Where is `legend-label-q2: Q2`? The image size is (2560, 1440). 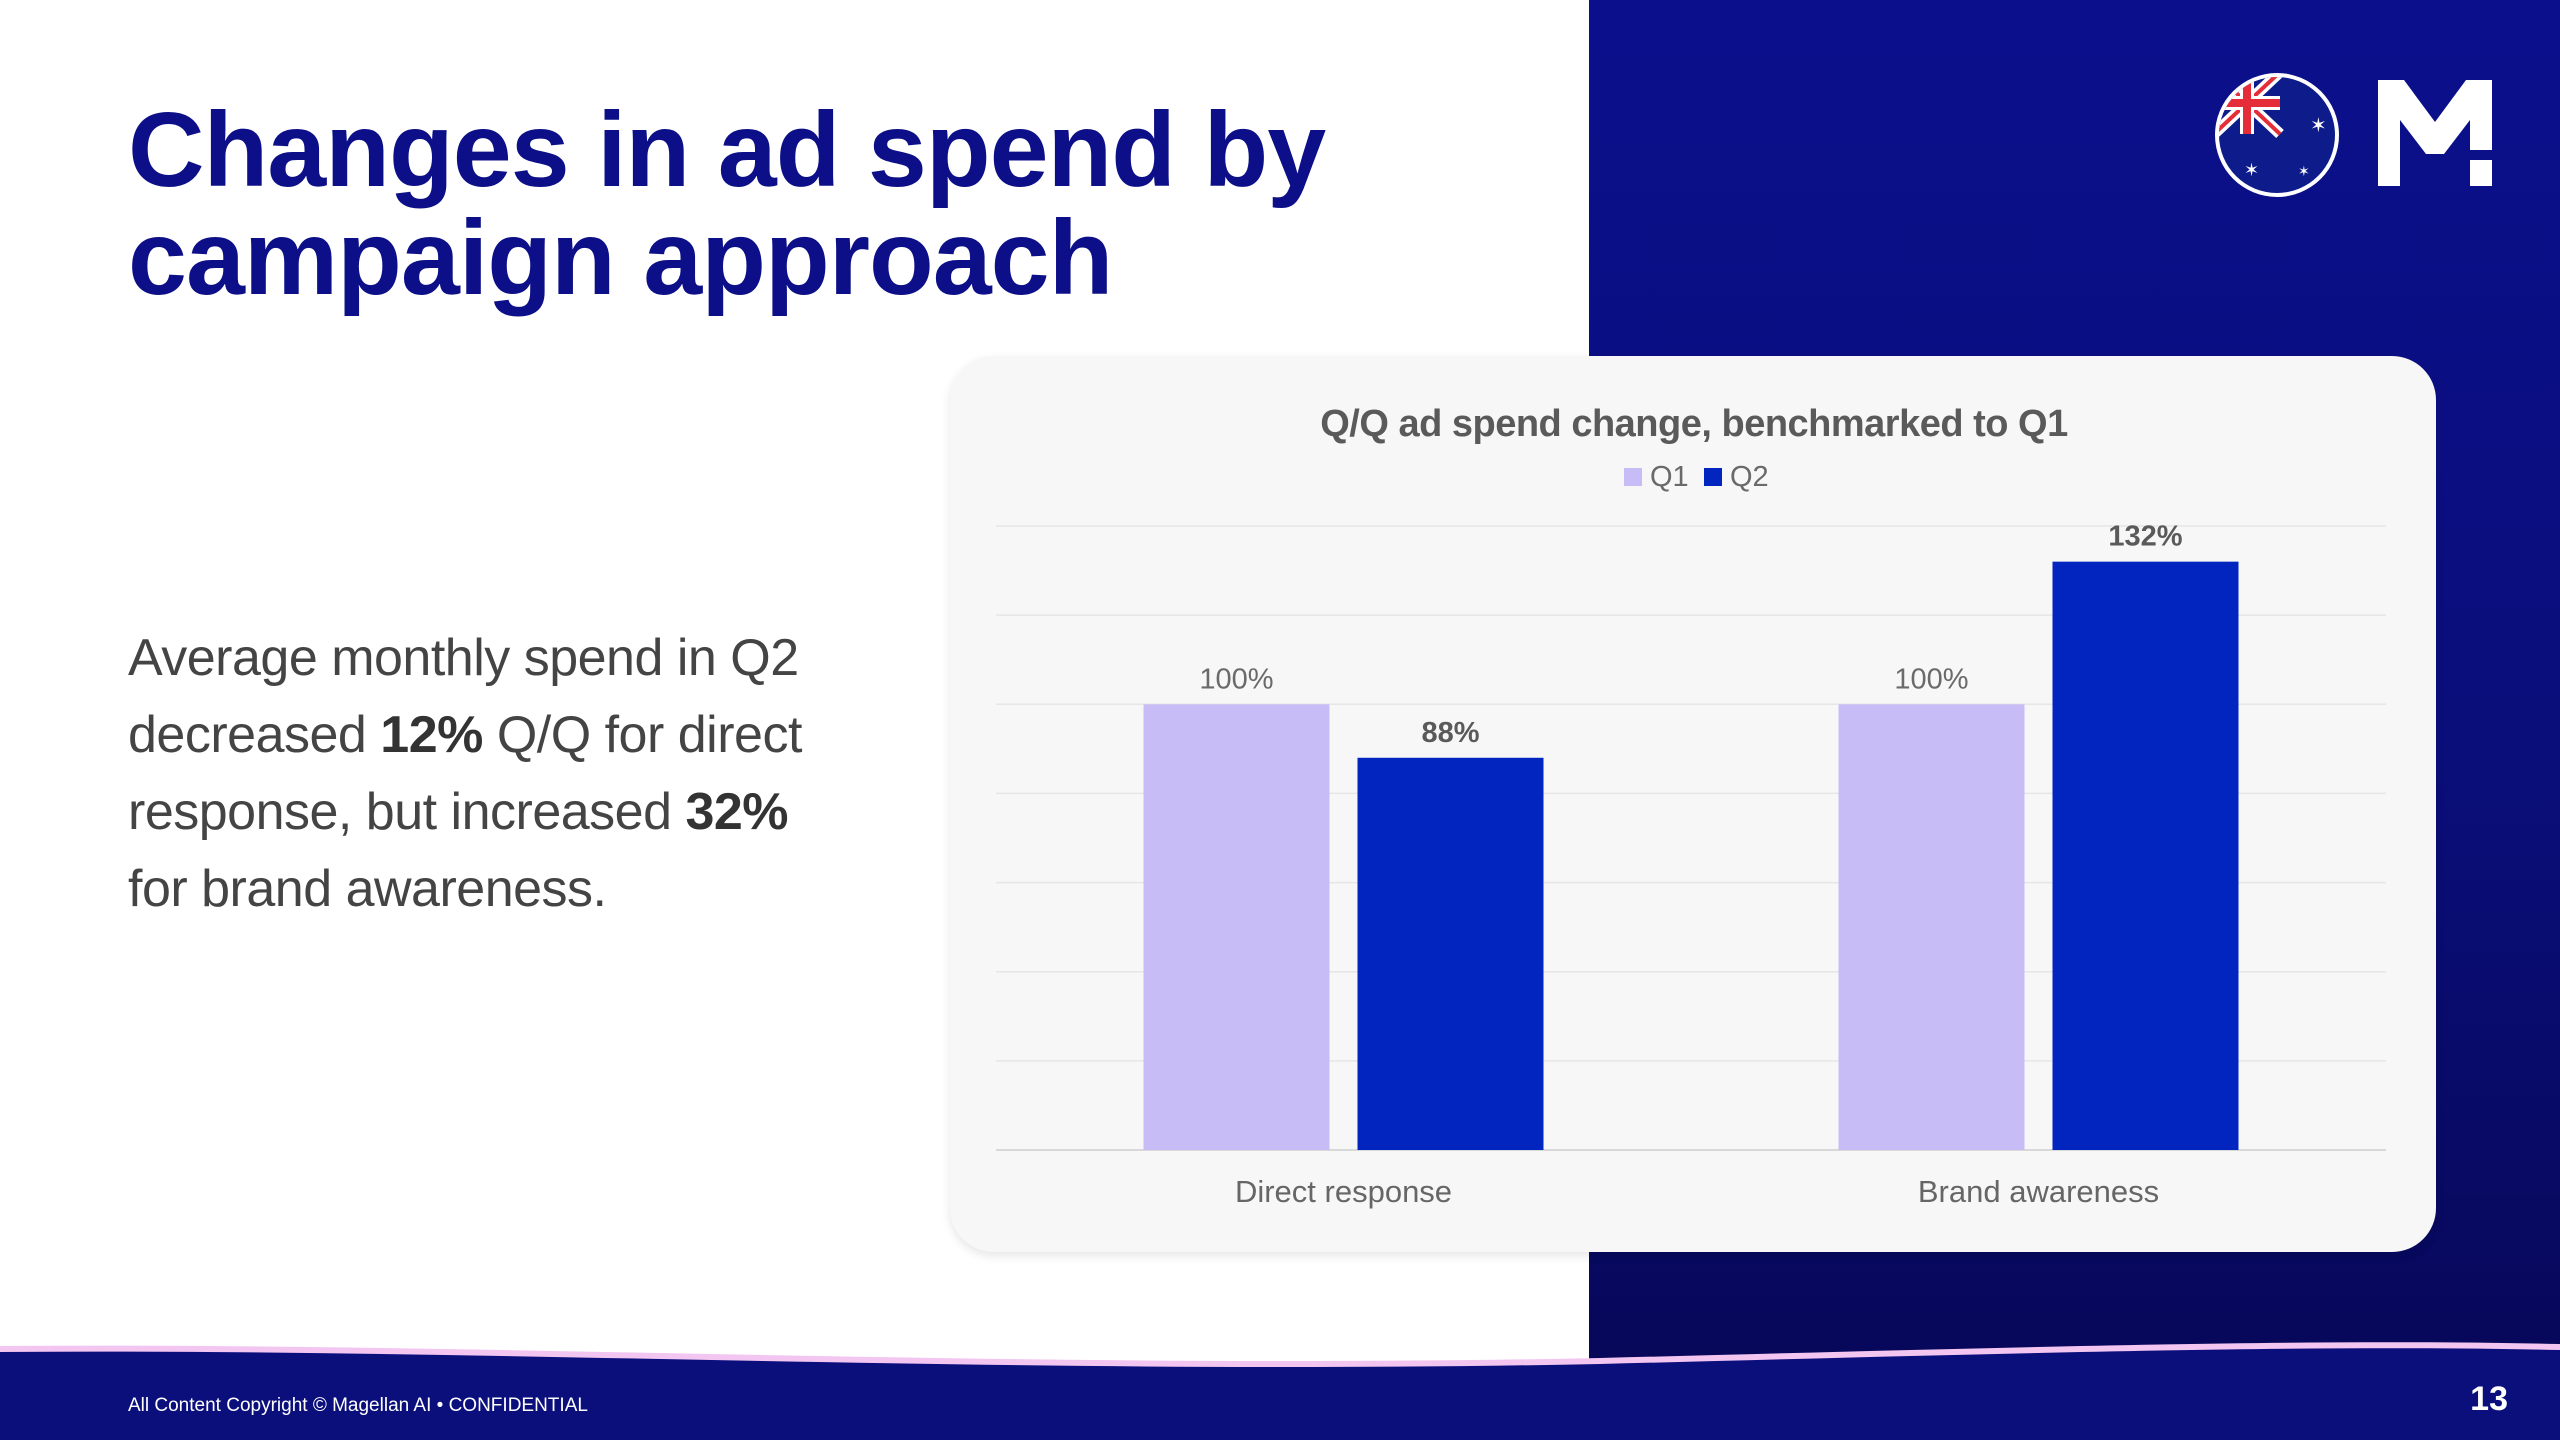 legend-label-q2: Q2 is located at coordinates (1749, 477).